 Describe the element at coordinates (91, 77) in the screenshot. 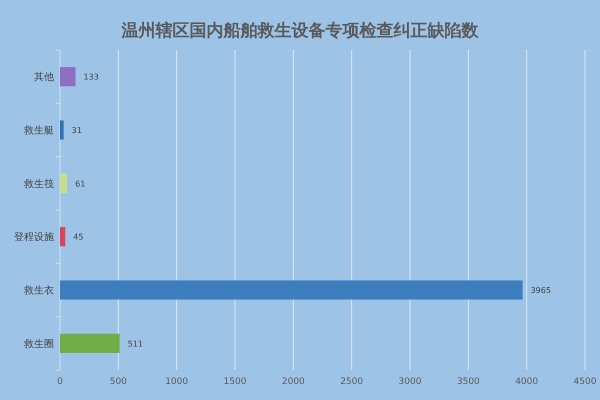

I see `data-label: 133` at that location.